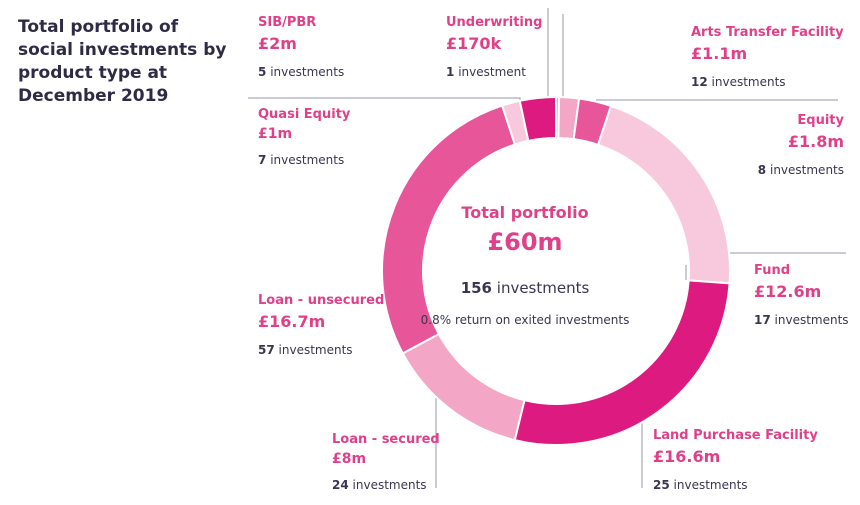  Describe the element at coordinates (762, 170) in the screenshot. I see `slice-count-number: 8` at that location.